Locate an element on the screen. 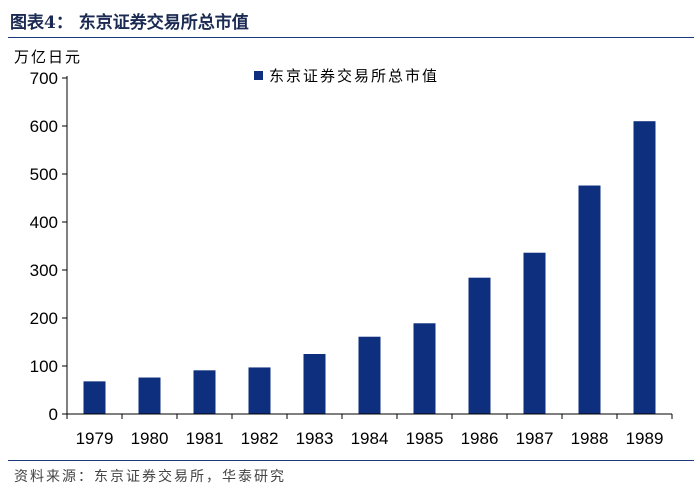  legend-swatch is located at coordinates (258, 75).